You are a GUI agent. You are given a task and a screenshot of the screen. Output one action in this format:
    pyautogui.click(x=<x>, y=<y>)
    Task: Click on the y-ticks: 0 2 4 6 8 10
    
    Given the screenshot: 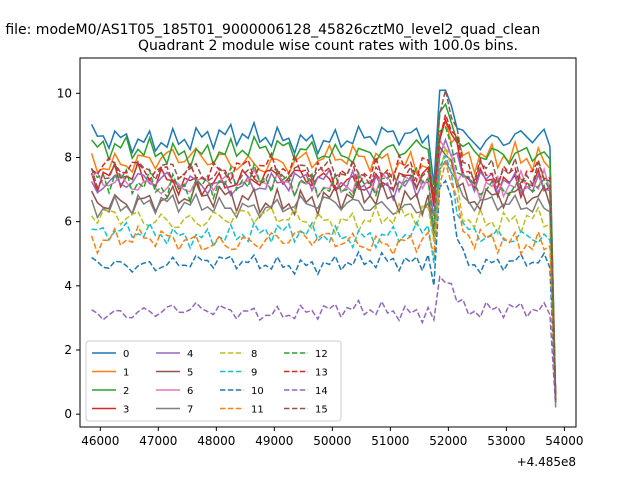 What is the action you would take?
    pyautogui.click(x=68, y=253)
    